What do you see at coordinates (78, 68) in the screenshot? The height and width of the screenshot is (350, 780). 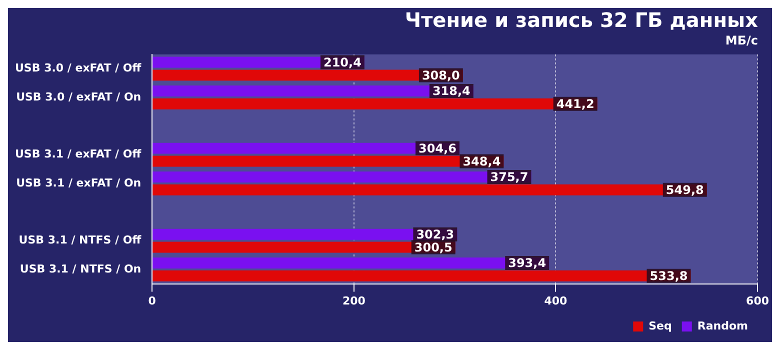 I see `y-tick-label: USB 3.0 / exFAT / Off` at bounding box center [78, 68].